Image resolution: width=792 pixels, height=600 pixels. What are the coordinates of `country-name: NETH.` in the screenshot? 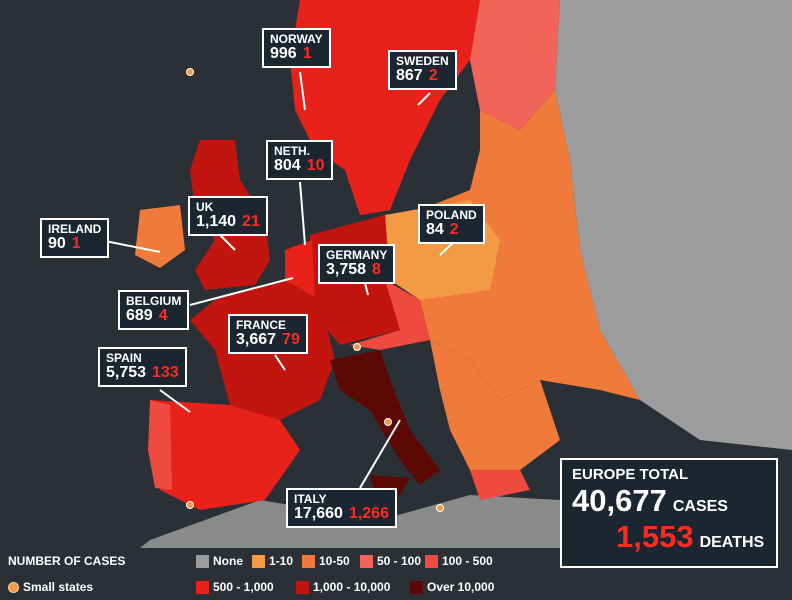 It's located at (292, 151).